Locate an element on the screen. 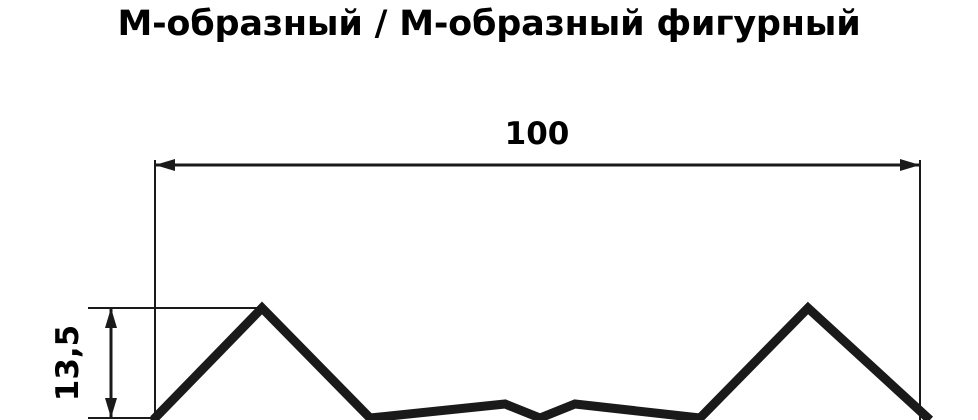  width-dimension-label: 100 is located at coordinates (537, 134).